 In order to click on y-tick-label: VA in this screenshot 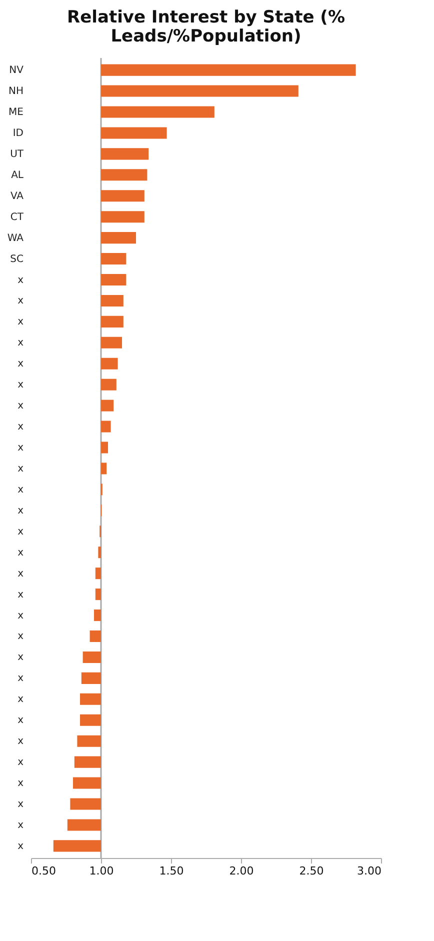, I will do `click(17, 196)`.